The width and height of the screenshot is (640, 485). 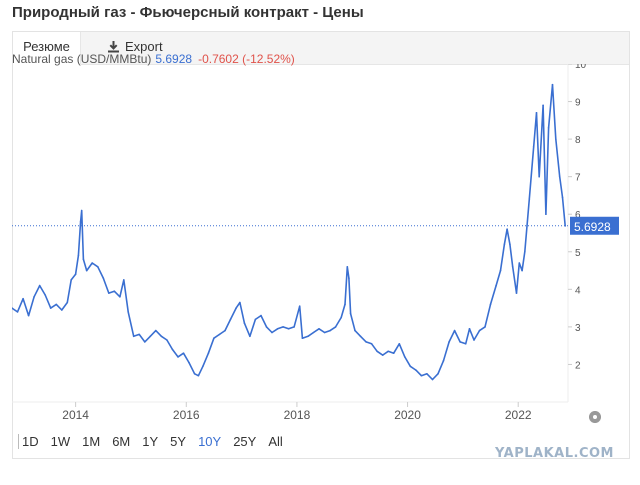 What do you see at coordinates (91, 441) in the screenshot?
I see `range-1m: 1M` at bounding box center [91, 441].